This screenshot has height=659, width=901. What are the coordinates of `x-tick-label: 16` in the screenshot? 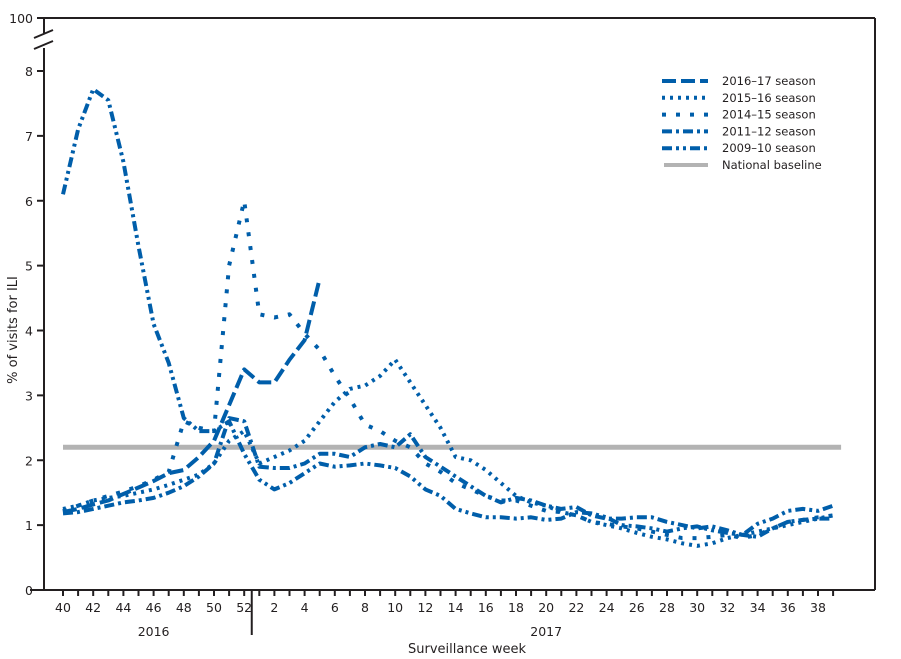 It's located at (486, 607).